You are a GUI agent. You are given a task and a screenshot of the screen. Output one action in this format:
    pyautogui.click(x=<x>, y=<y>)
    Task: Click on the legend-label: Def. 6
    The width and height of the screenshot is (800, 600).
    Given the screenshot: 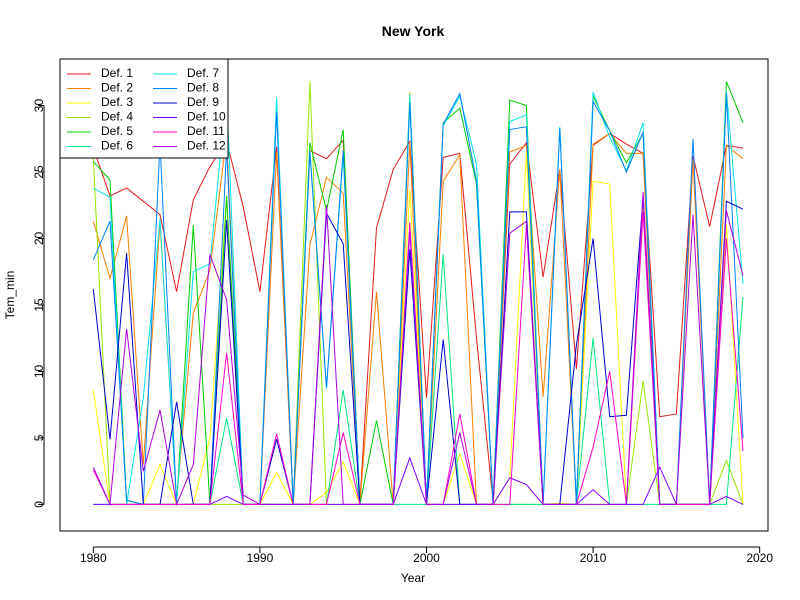 What is the action you would take?
    pyautogui.click(x=117, y=146)
    